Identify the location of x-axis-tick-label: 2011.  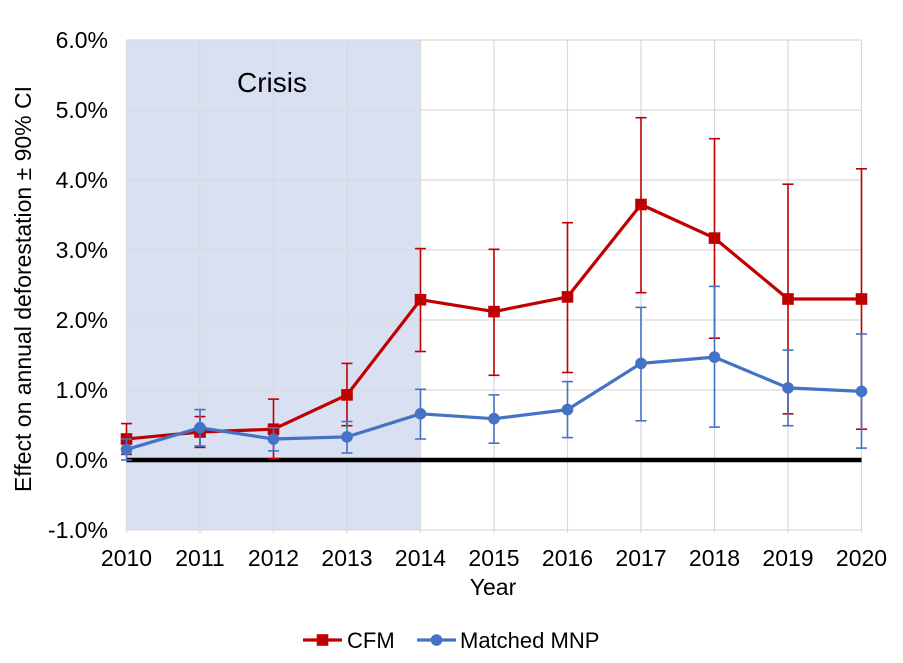
(199, 558).